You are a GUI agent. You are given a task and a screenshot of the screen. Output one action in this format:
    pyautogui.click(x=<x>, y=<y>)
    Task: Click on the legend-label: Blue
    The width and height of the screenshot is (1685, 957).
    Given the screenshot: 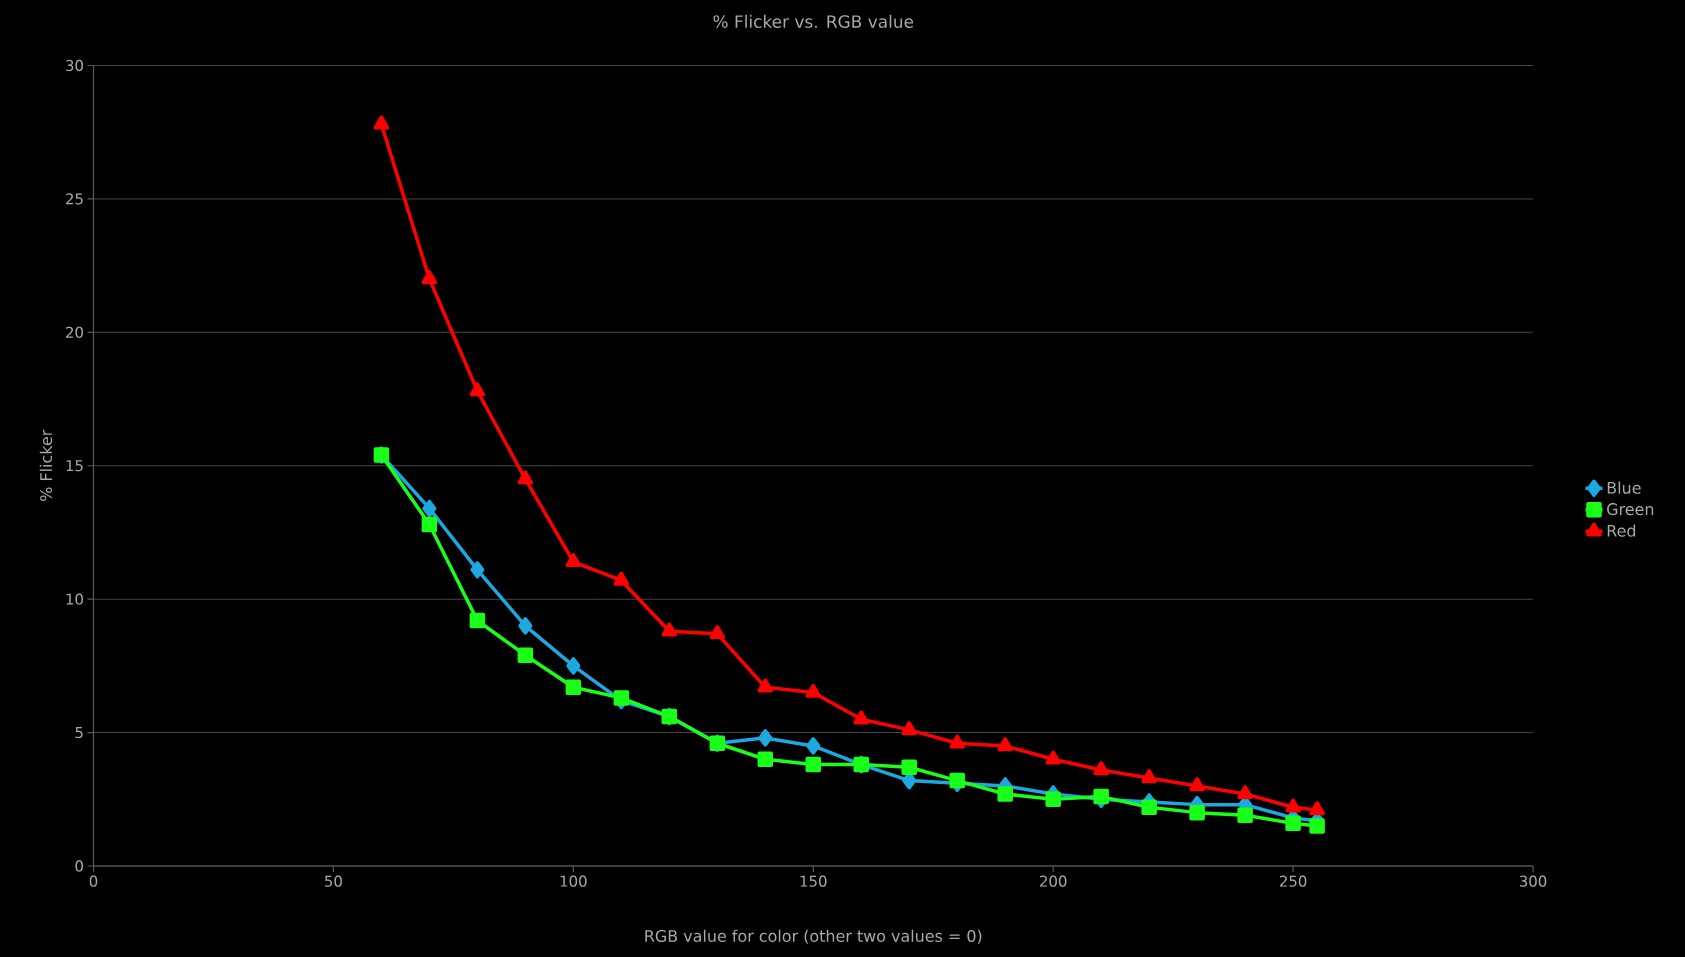 What is the action you would take?
    pyautogui.click(x=1624, y=487)
    